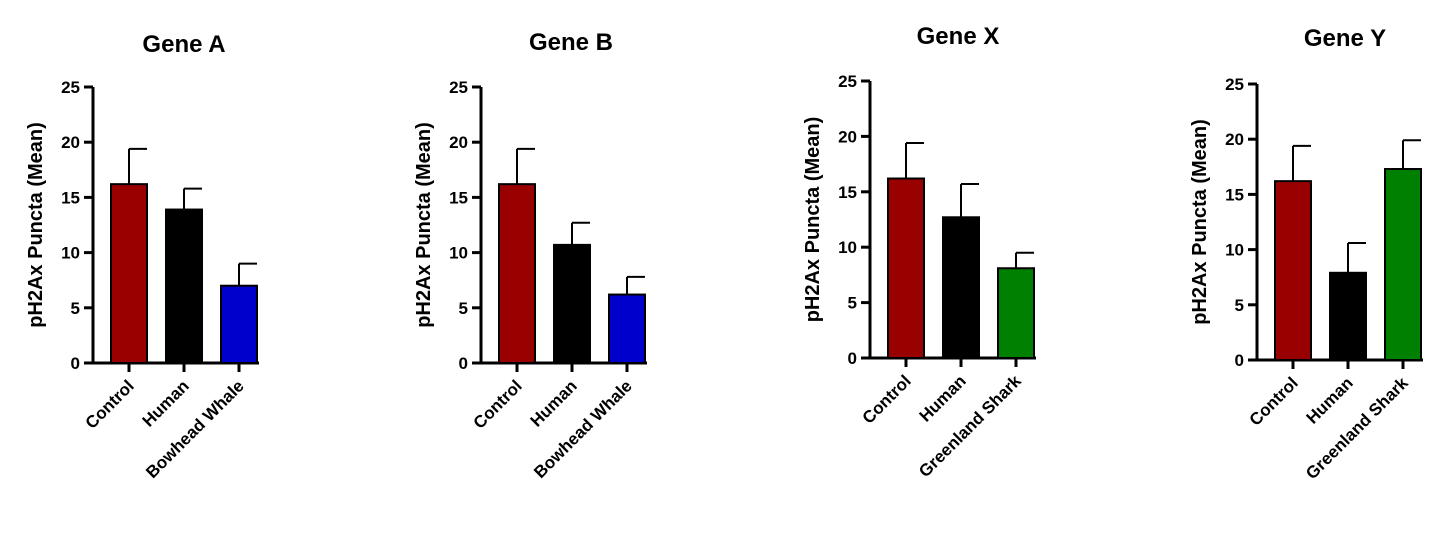 The image size is (1456, 538). I want to click on y-axis-label-gene-y: pH2Ax Puncta (Mean), so click(1200, 222).